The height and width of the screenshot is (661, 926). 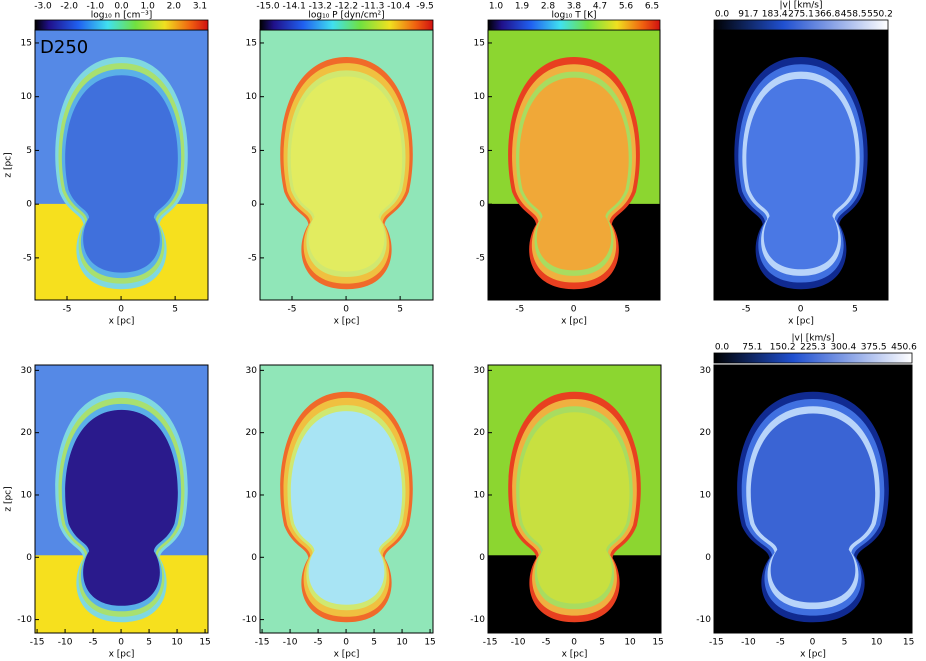 What do you see at coordinates (874, 348) in the screenshot?
I see `colorbar-tick-label: 375.5` at bounding box center [874, 348].